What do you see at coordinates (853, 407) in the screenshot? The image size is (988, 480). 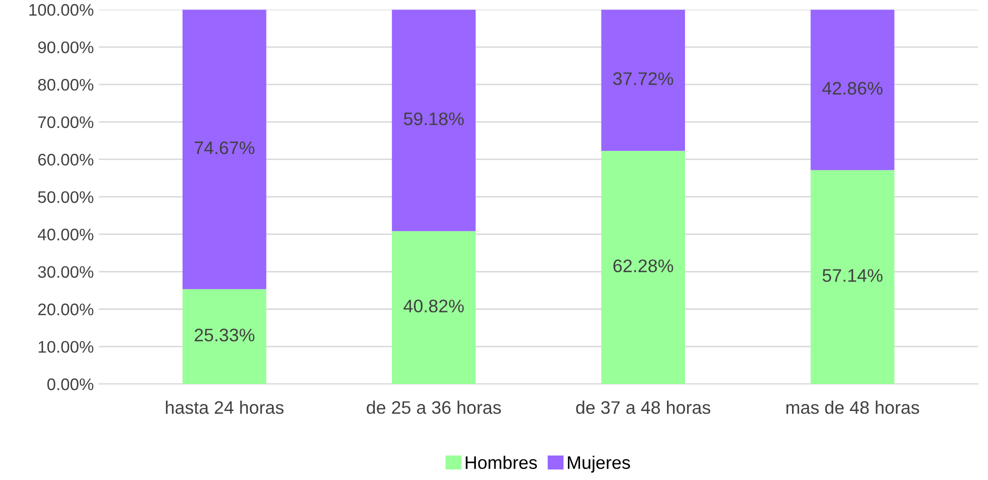 I see `x-tick-label: mas de 48 horas` at bounding box center [853, 407].